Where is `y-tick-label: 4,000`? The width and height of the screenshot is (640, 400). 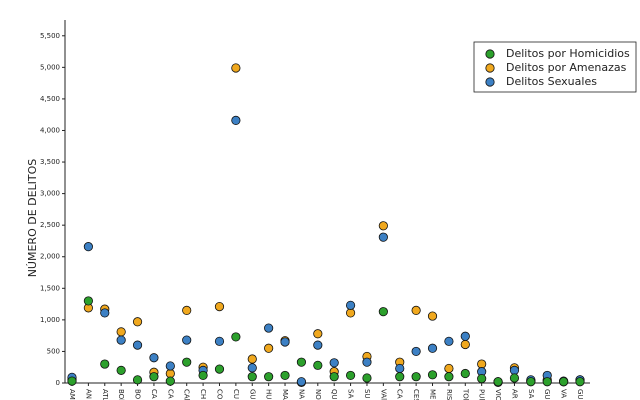 y-tick-label: 4,000 is located at coordinates (50, 130).